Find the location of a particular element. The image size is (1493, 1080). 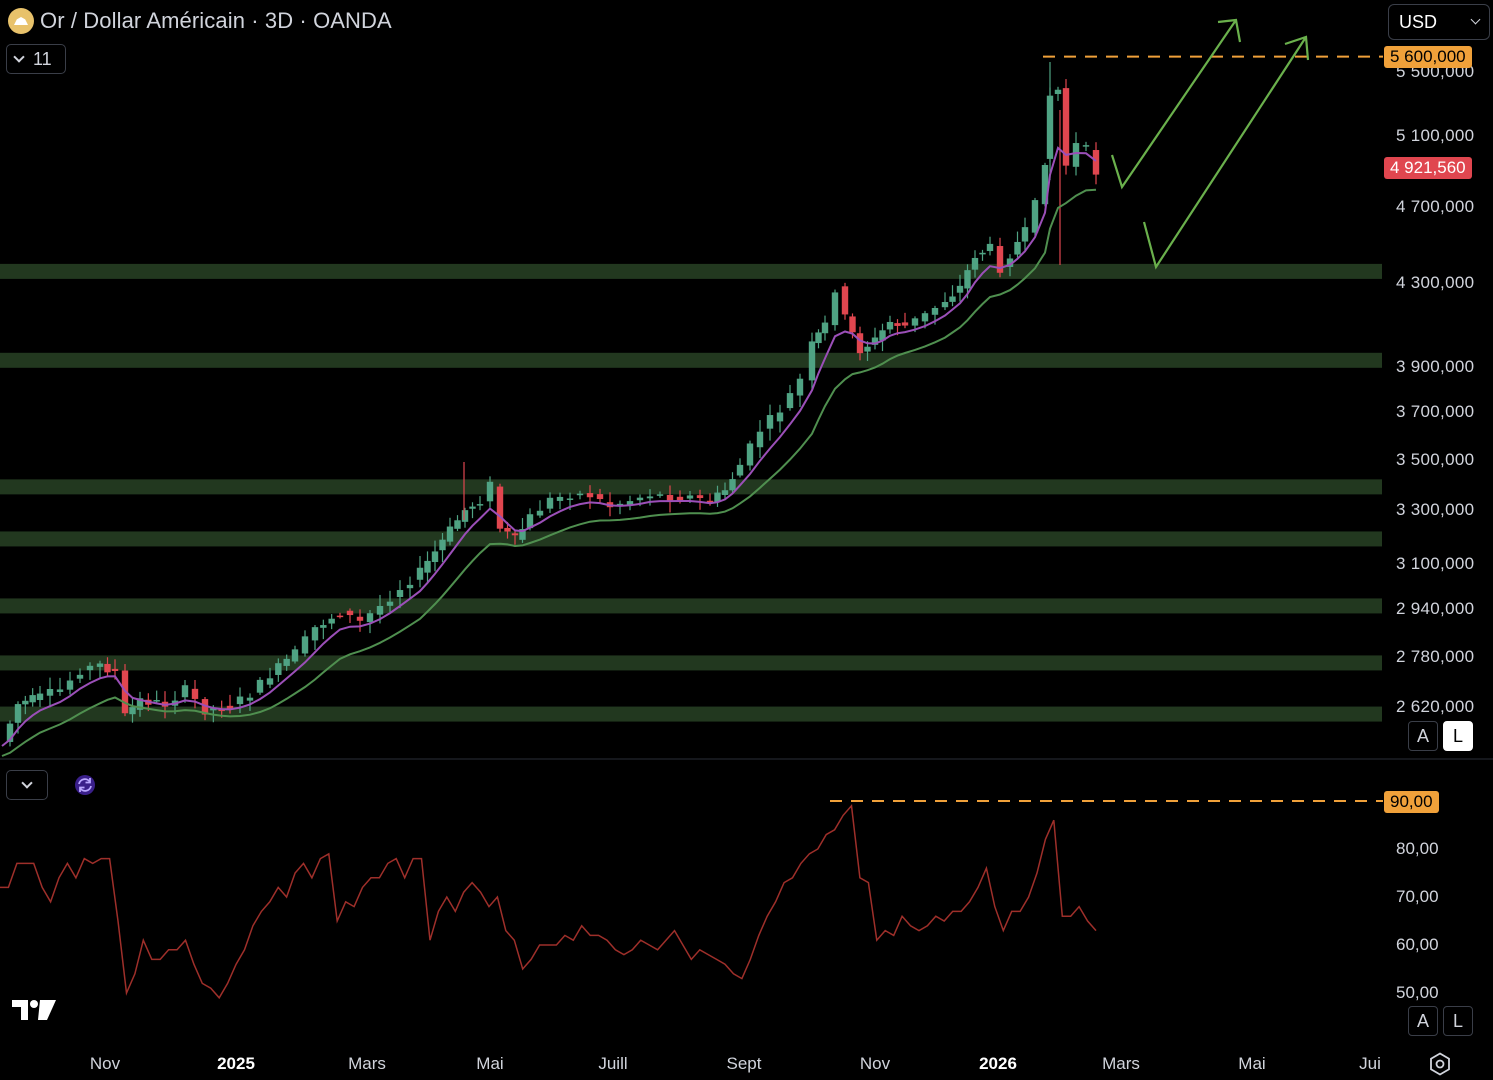

rsi-axis-label: 80,00 is located at coordinates (1417, 848).